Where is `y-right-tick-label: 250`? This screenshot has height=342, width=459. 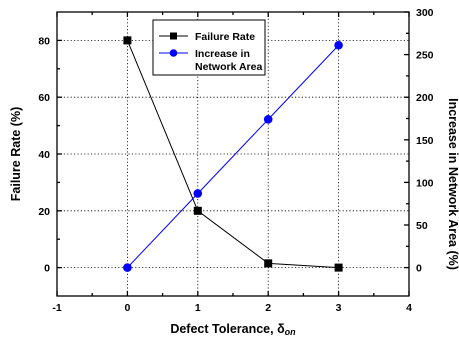 y-right-tick-label: 250 is located at coordinates (425, 56).